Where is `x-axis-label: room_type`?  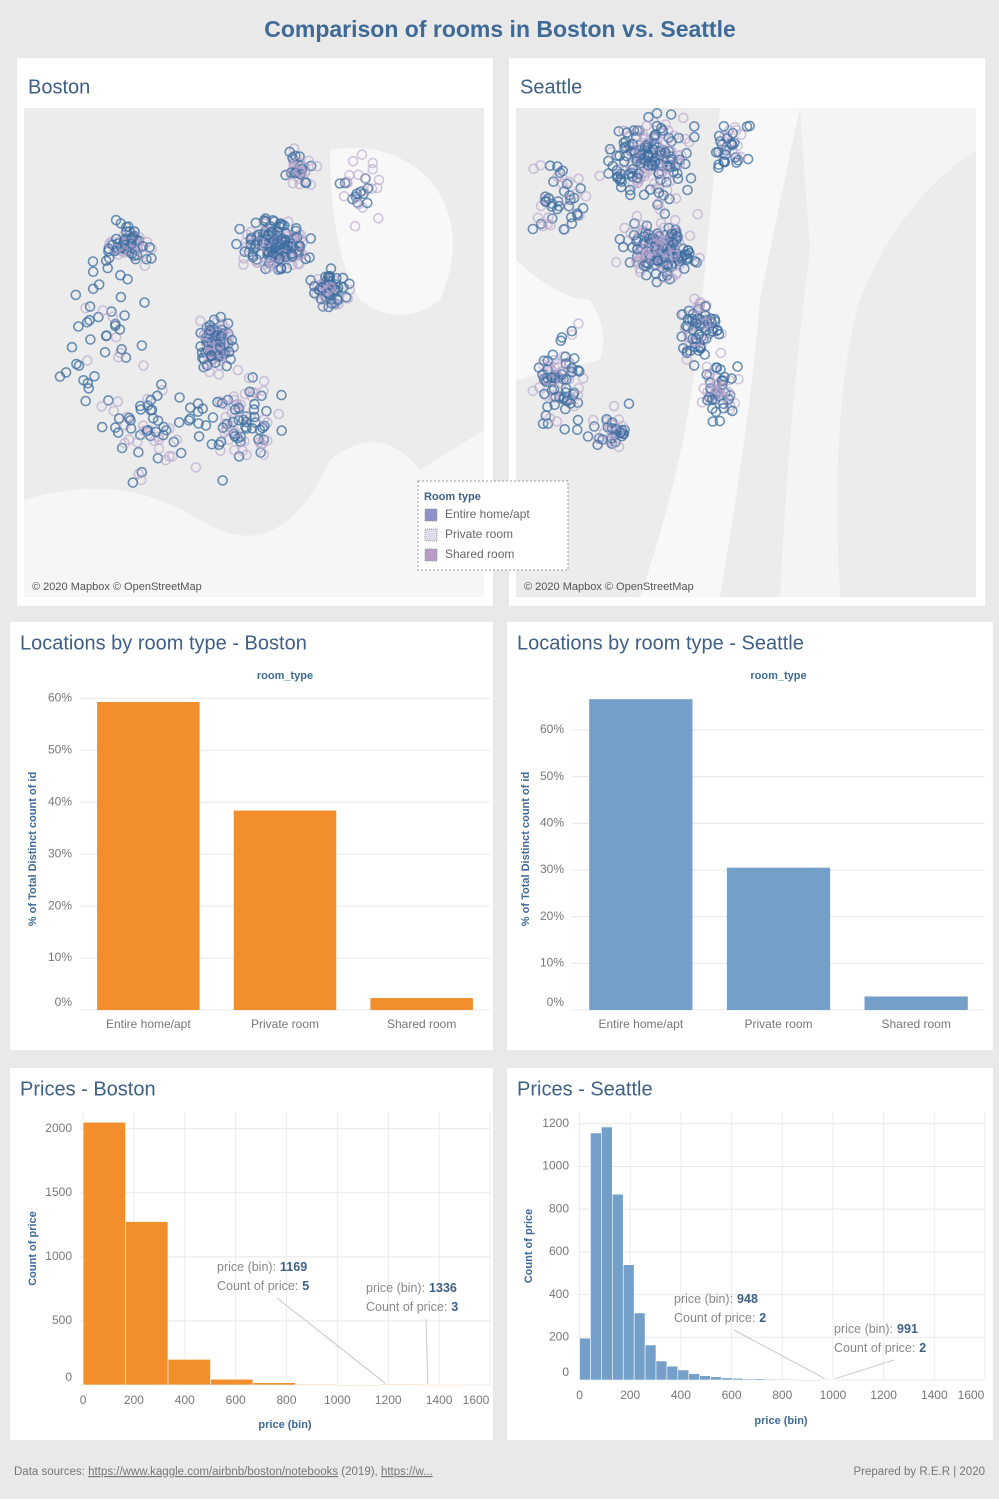 x-axis-label: room_type is located at coordinates (778, 676).